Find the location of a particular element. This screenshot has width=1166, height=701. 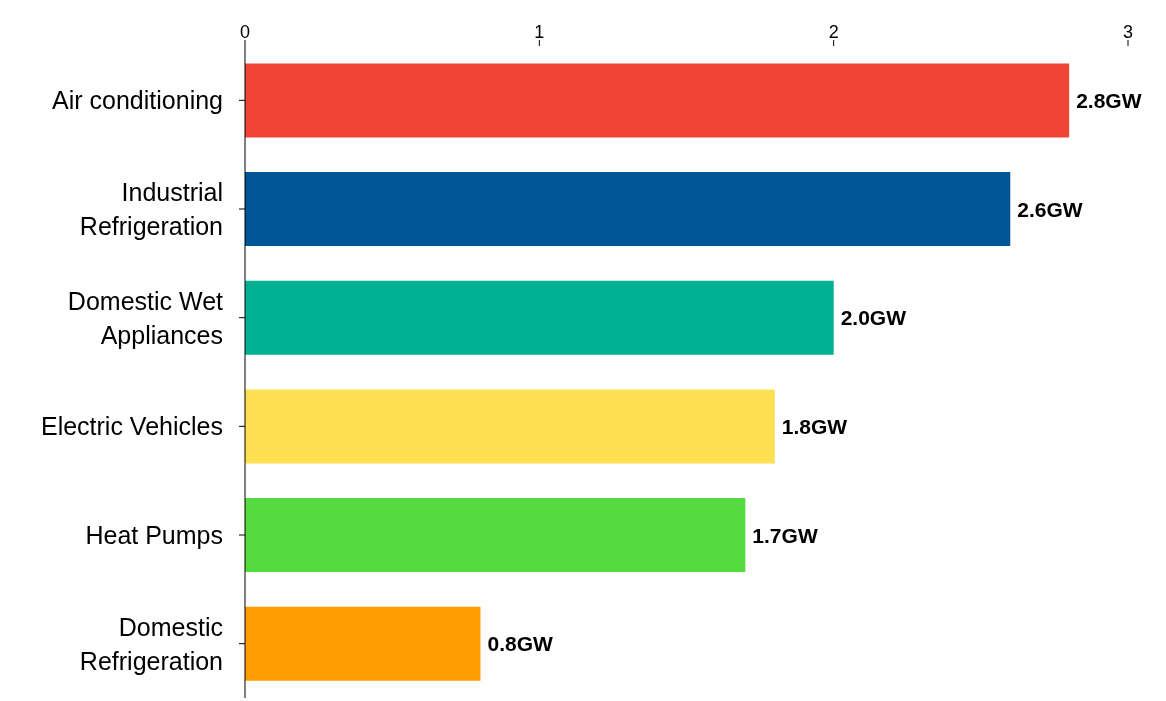

y-tick-label: Air conditioning is located at coordinates (137, 100).